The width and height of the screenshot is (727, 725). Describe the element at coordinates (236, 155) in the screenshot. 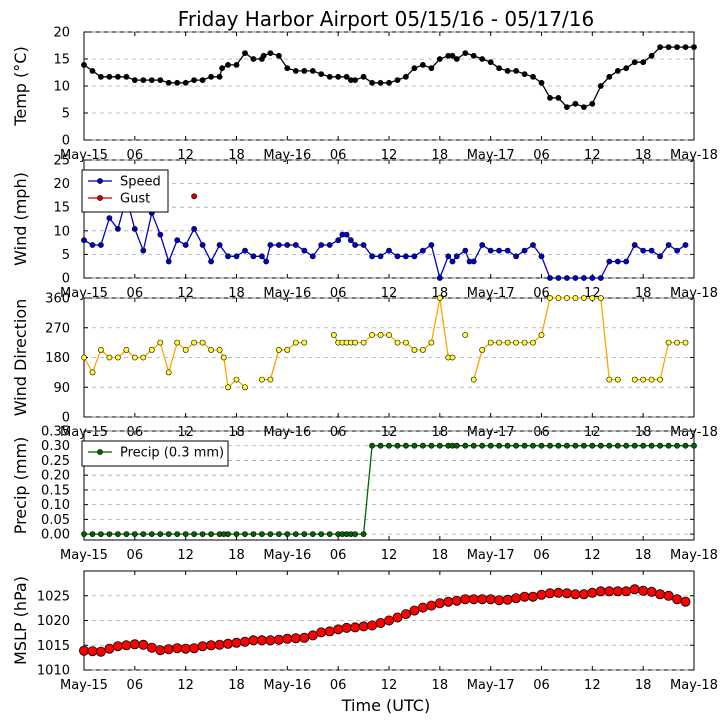

I see `temp-xtick-label-3: 18` at that location.